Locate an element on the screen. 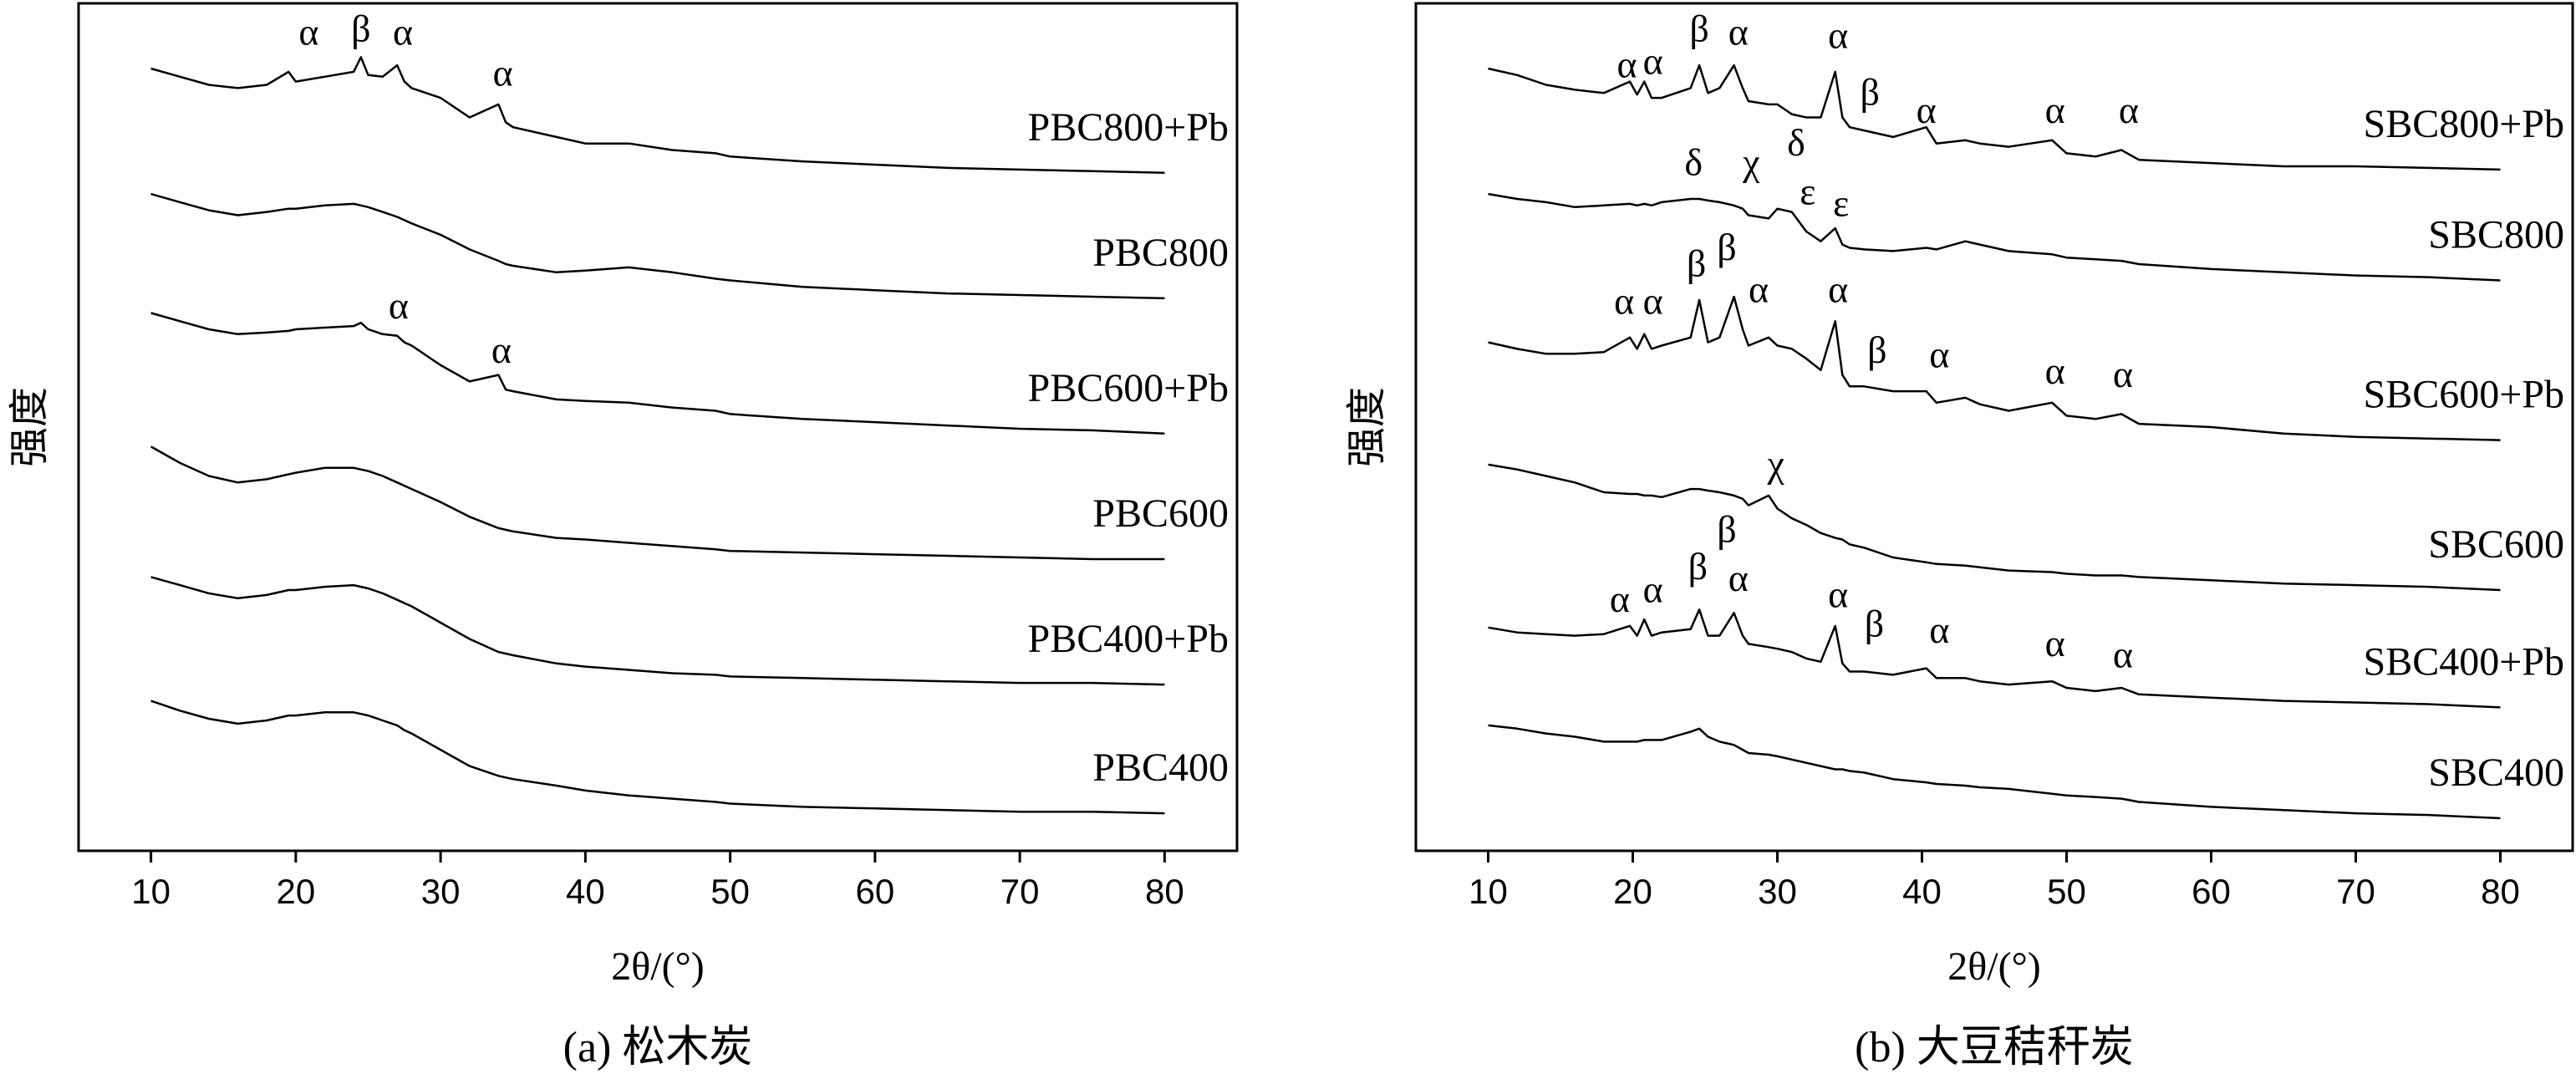 Image resolution: width=2576 pixels, height=1084 pixels. caption: (b) 大豆秸秆炭 is located at coordinates (1994, 1047).